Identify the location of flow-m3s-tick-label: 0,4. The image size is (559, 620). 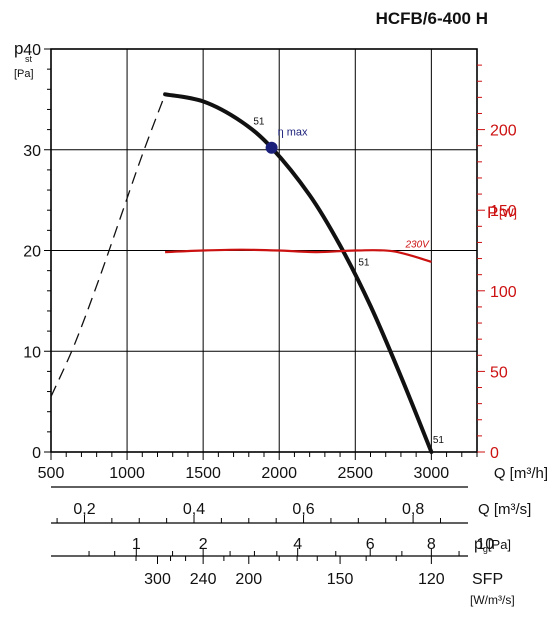
(194, 509).